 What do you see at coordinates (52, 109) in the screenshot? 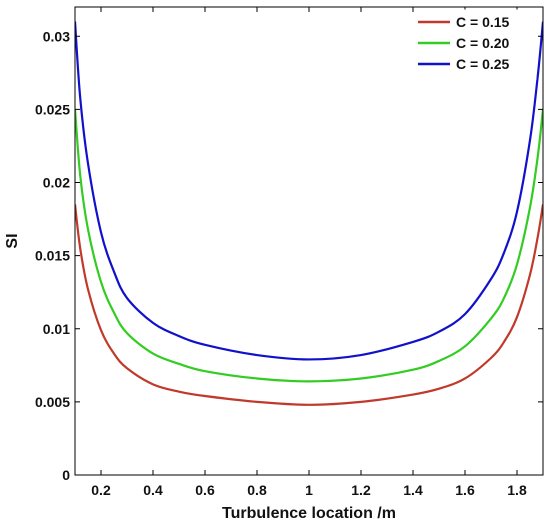
I see `y-tick-label: 0.025` at bounding box center [52, 109].